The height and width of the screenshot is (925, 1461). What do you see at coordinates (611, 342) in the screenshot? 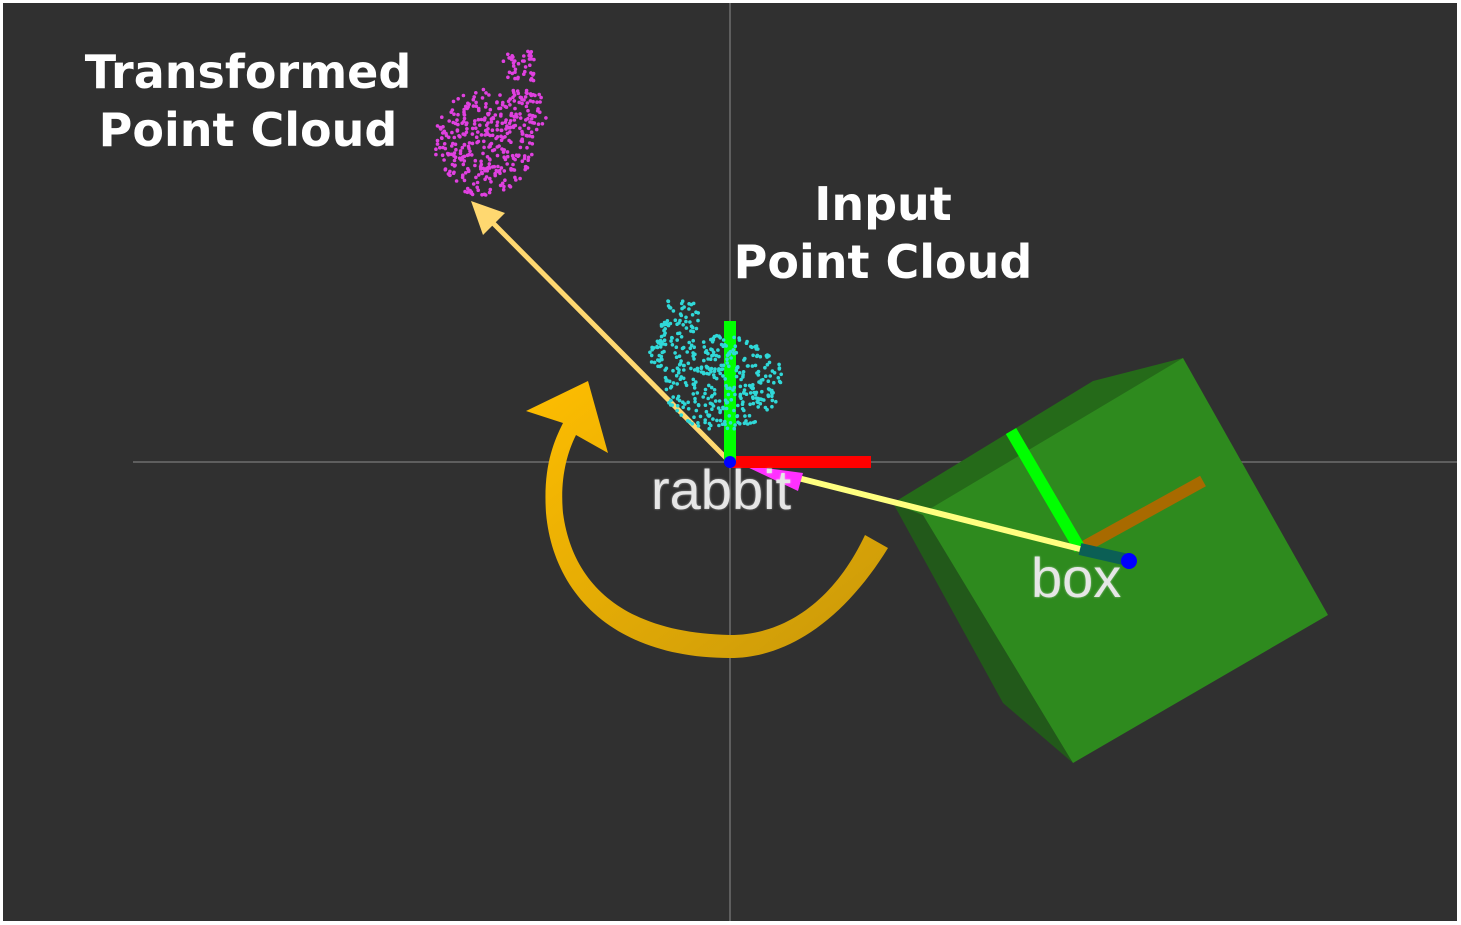
I see `translation-arrow-shaft` at bounding box center [611, 342].